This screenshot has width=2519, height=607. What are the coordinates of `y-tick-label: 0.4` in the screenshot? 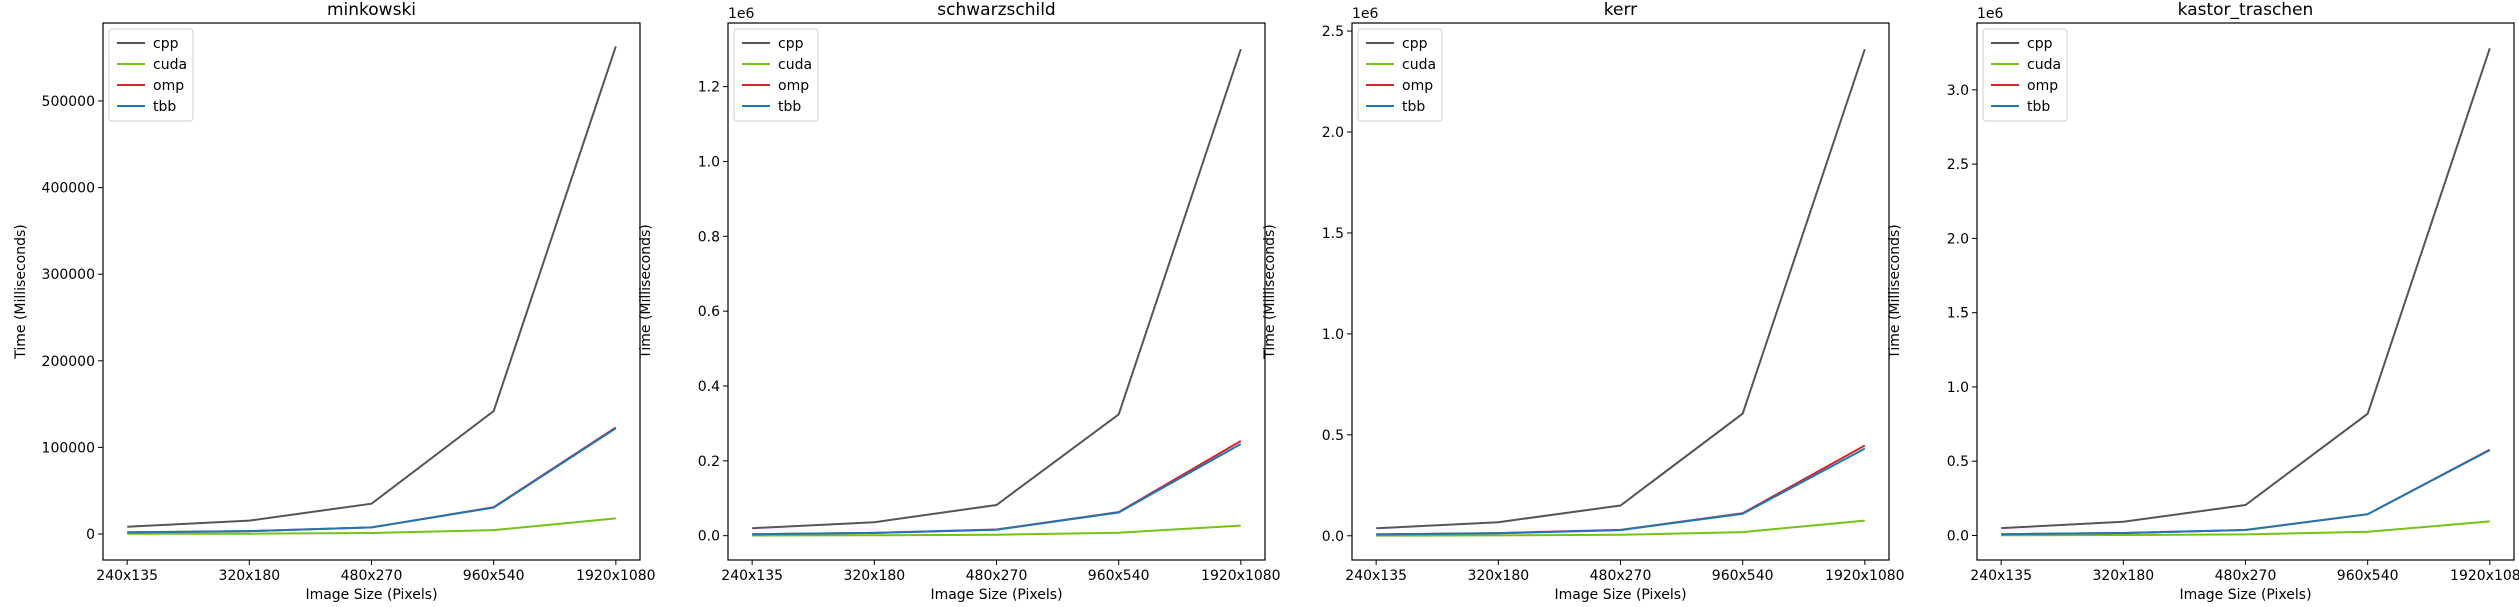 It's located at (709, 387).